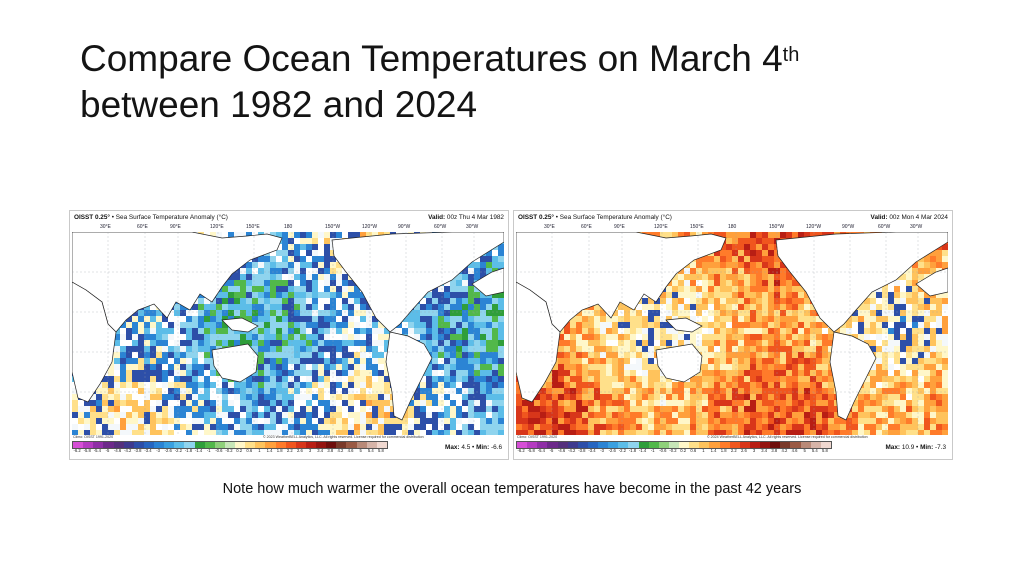 This screenshot has width=1024, height=576. Describe the element at coordinates (918, 217) in the screenshot. I see `valid-value: 00z Mon 4 Mar 2024` at that location.